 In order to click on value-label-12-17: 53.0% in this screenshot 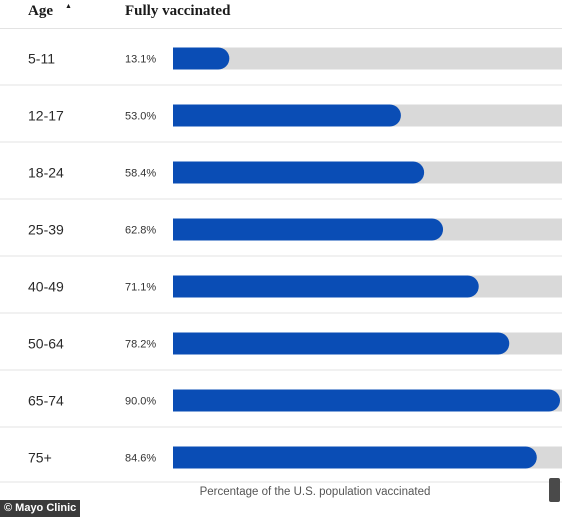, I will do `click(140, 117)`.